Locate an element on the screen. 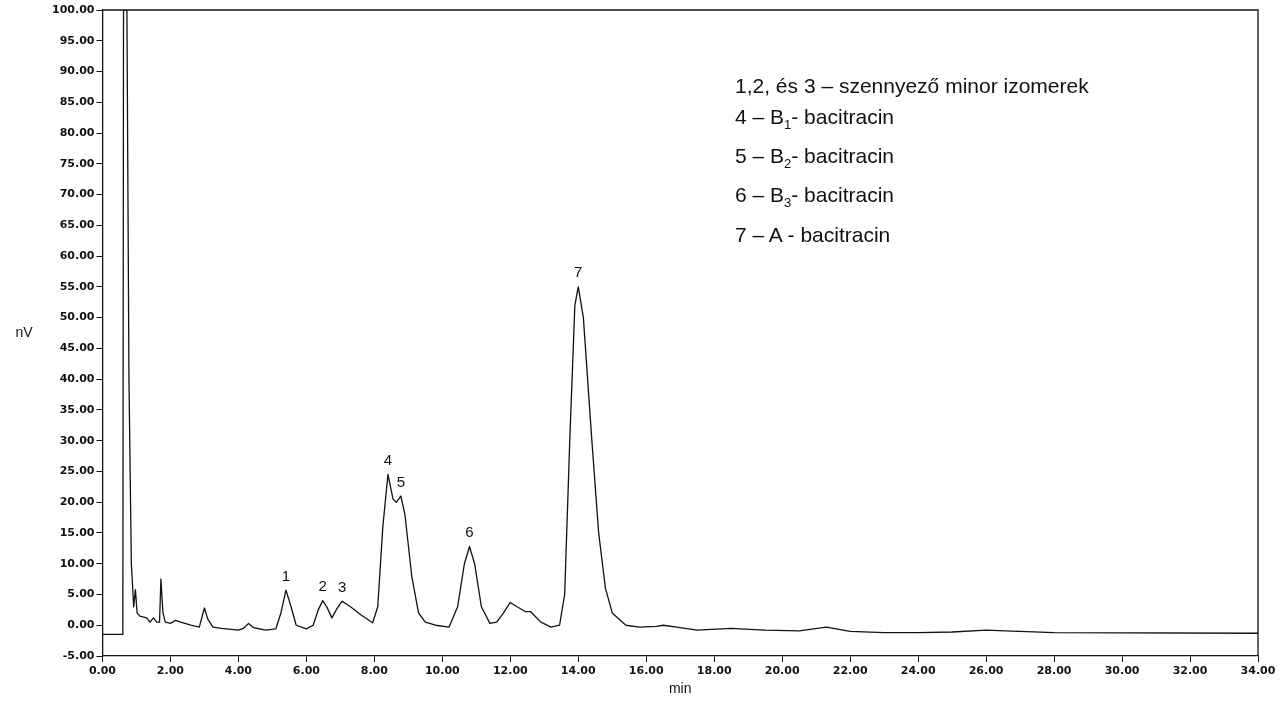 The height and width of the screenshot is (703, 1288). x-tick-label: 12.00 is located at coordinates (510, 671).